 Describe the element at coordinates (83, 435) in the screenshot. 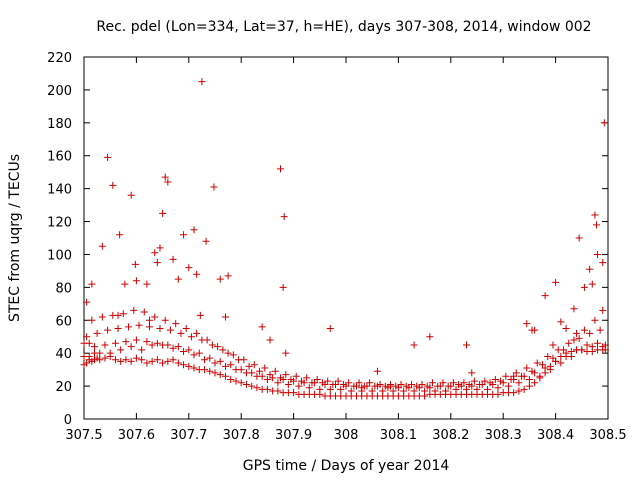

I see `x-tick-label: 307.5` at that location.